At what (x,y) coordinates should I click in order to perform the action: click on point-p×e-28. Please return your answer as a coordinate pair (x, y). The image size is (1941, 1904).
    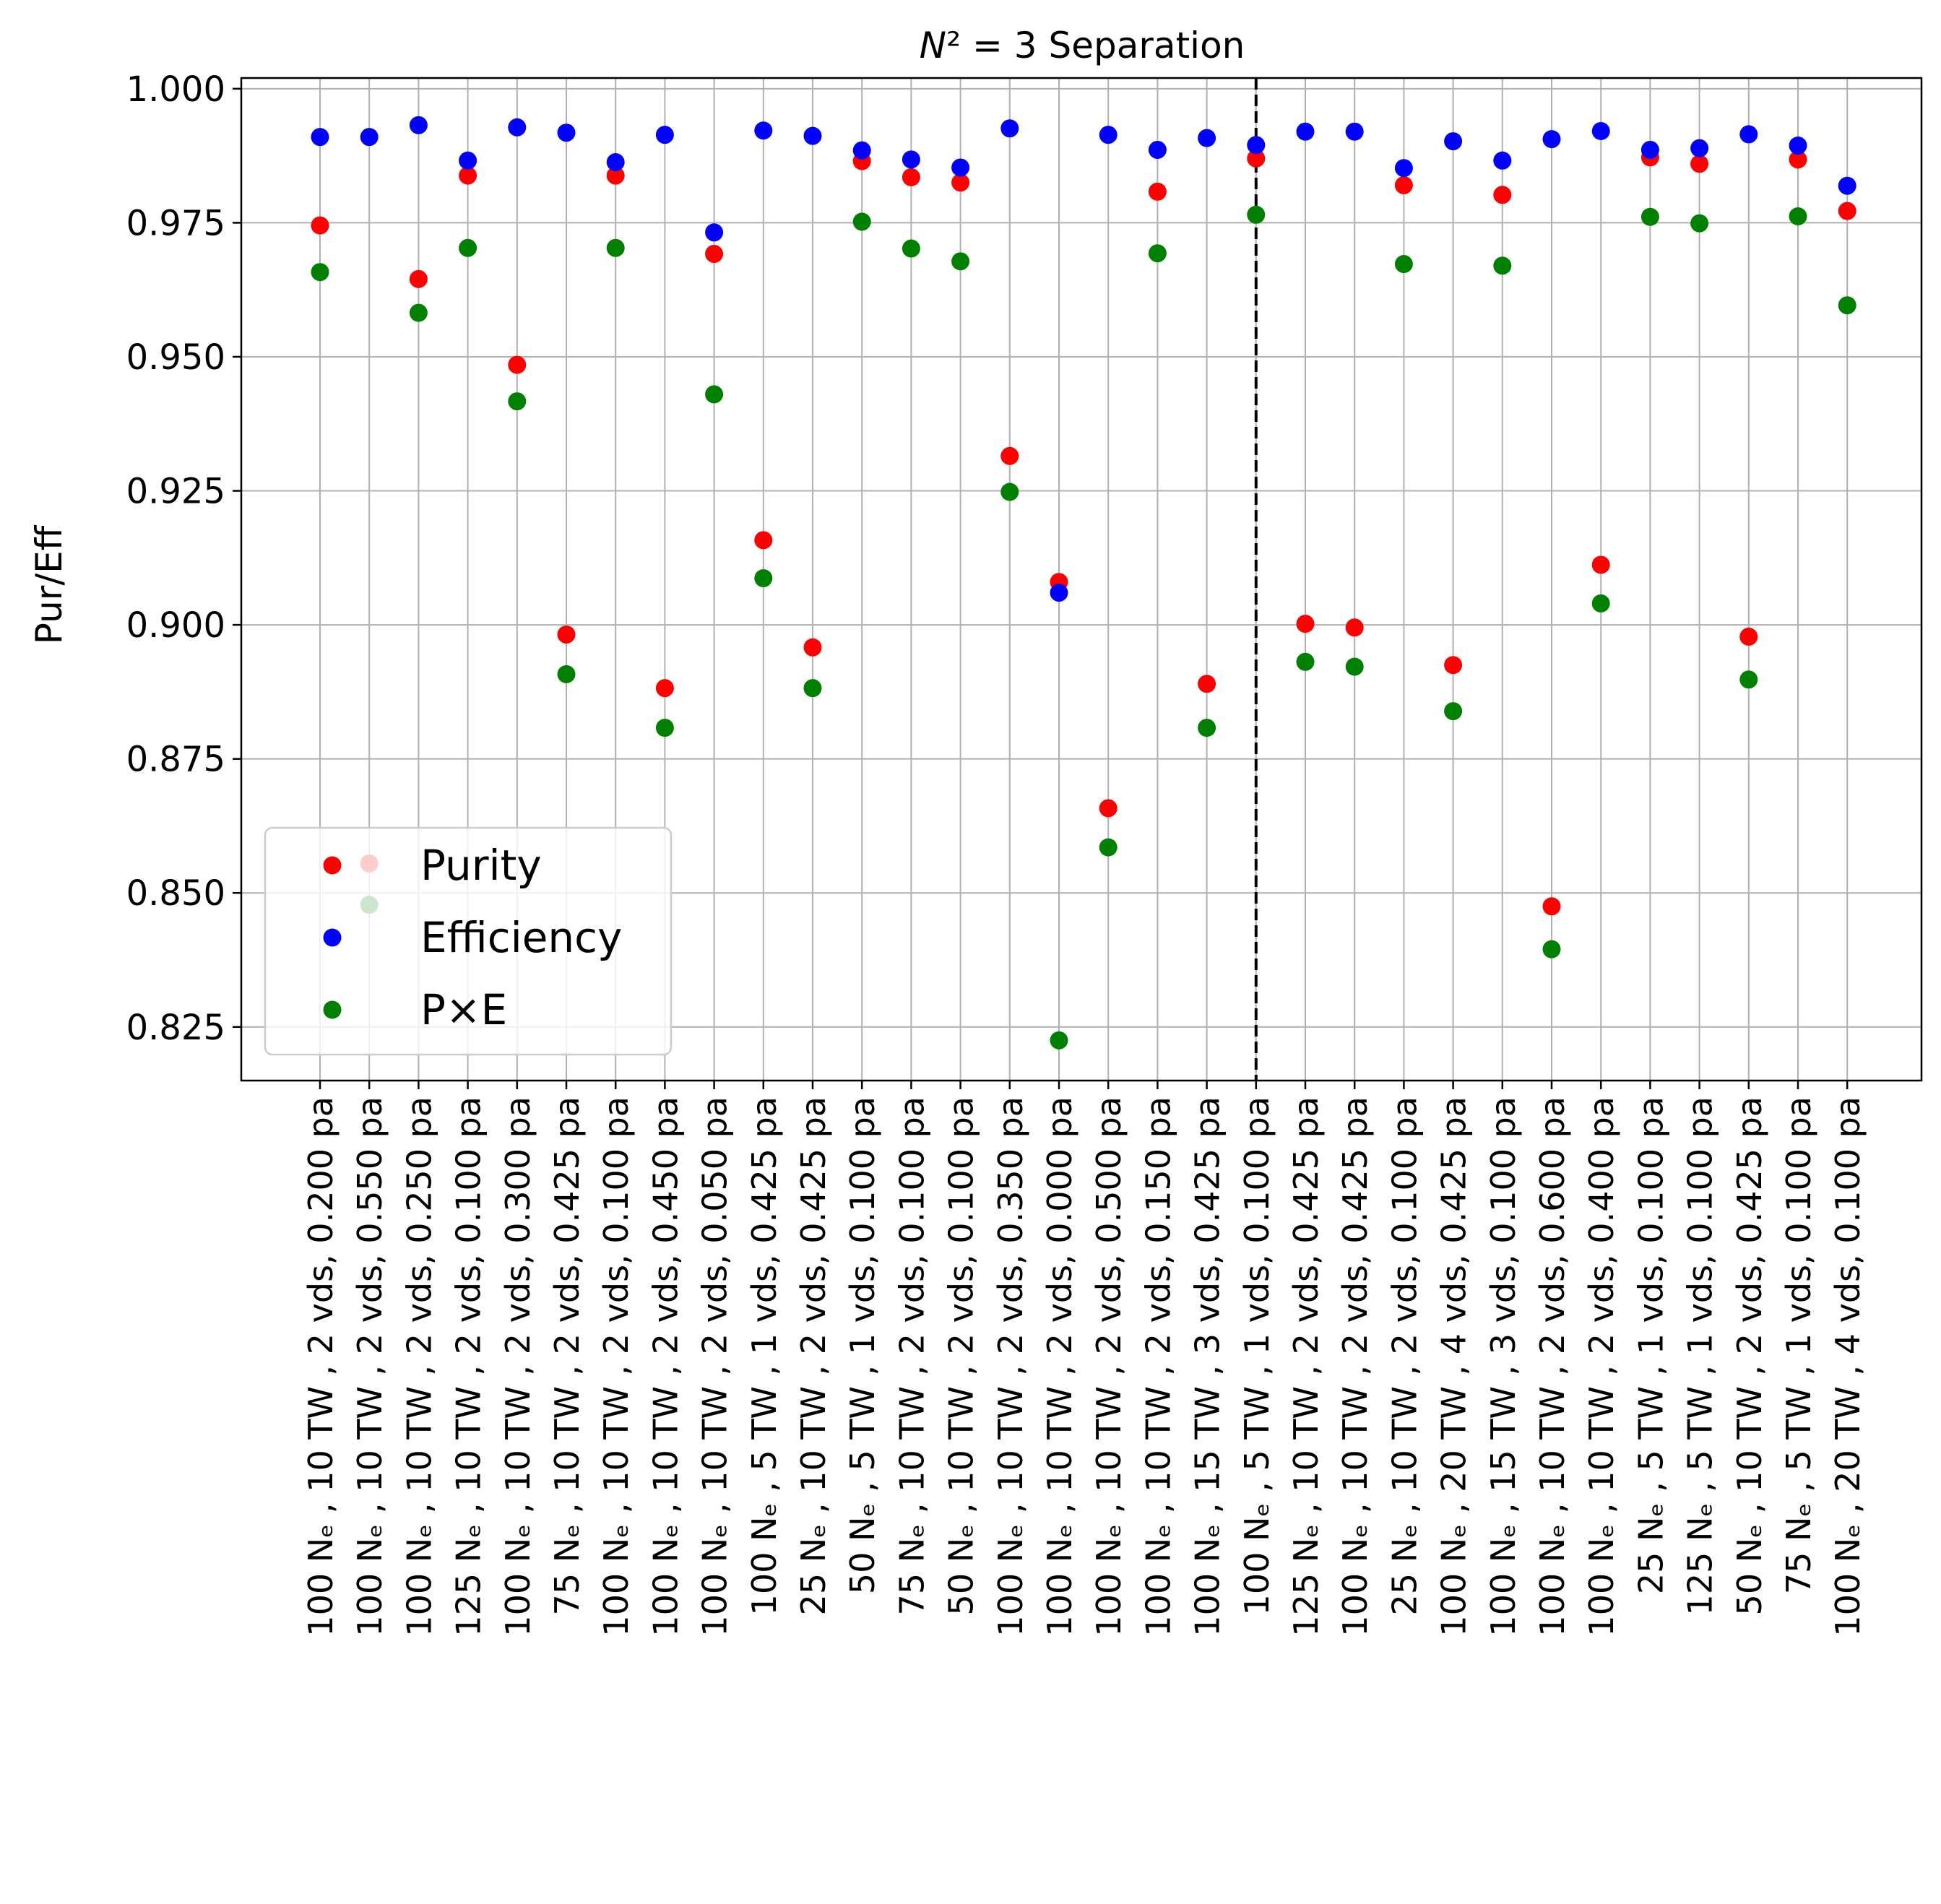
    Looking at the image, I should click on (1700, 223).